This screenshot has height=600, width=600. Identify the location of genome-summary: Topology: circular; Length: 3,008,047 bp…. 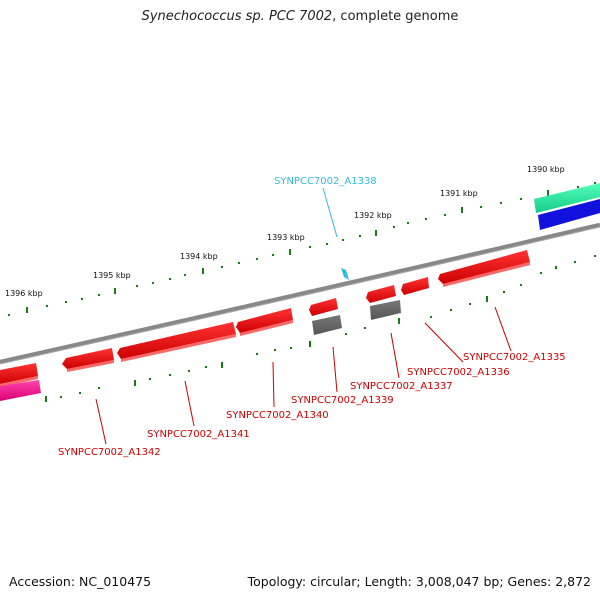
(419, 581).